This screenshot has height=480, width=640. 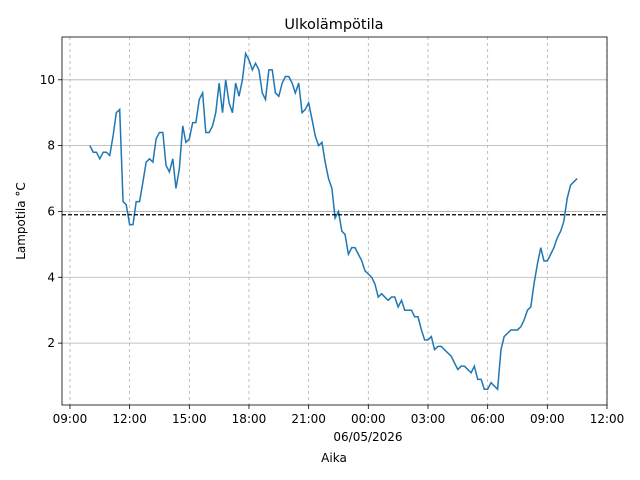 I want to click on x-tick-label: 06:00, so click(x=487, y=419).